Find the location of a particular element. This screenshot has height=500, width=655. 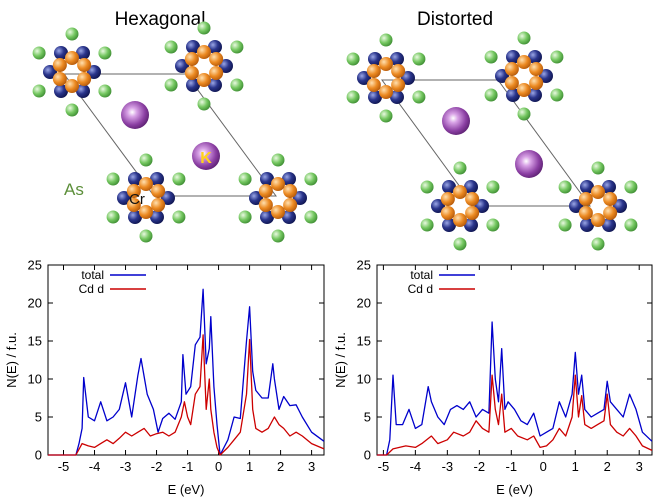

x-tick-label: -2 is located at coordinates (157, 466).